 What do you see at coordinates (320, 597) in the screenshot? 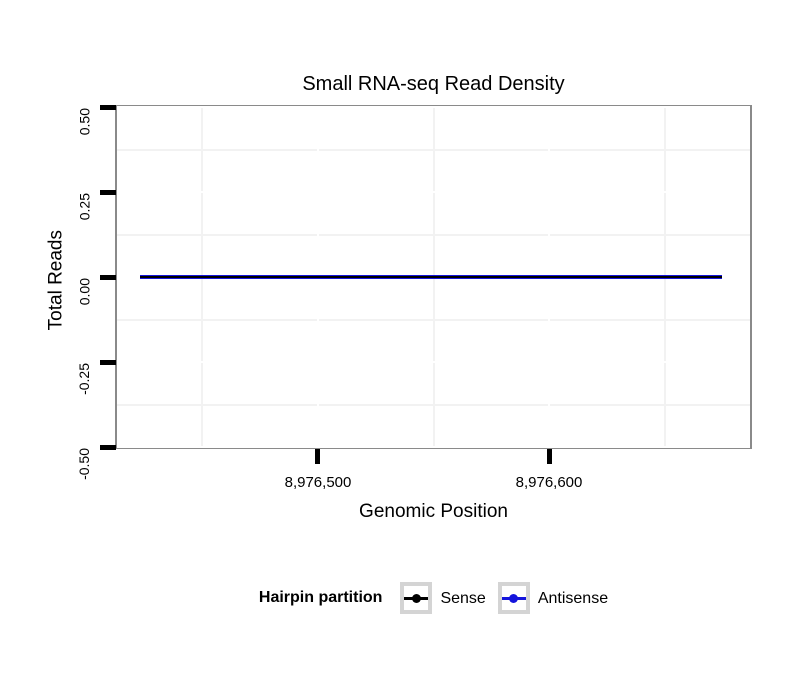
I see `legend-title: Hairpin partition` at bounding box center [320, 597].